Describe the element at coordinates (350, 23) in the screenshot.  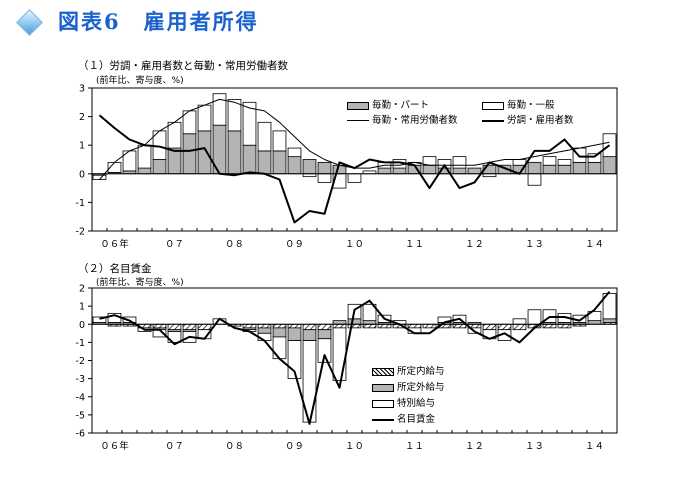
I see `header: 図表6 雇用者所得` at that location.